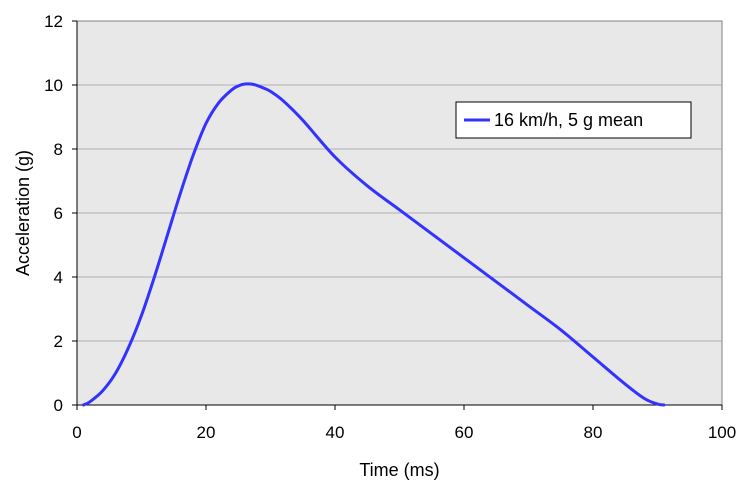  Describe the element at coordinates (58, 341) in the screenshot. I see `y-tick-label: 2` at that location.